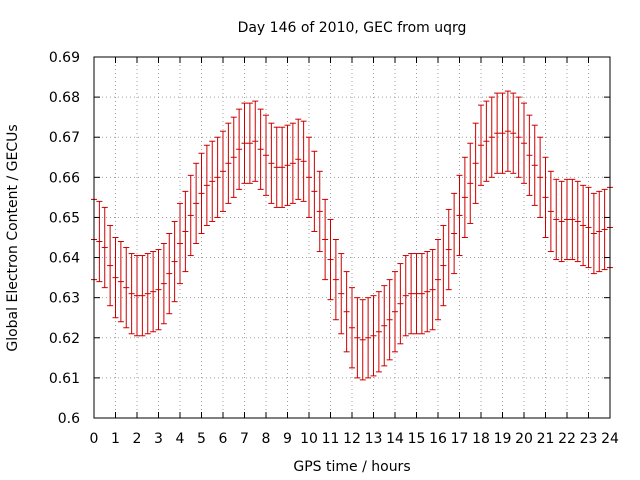 The width and height of the screenshot is (640, 480). I want to click on x-tick-label: 14, so click(395, 439).